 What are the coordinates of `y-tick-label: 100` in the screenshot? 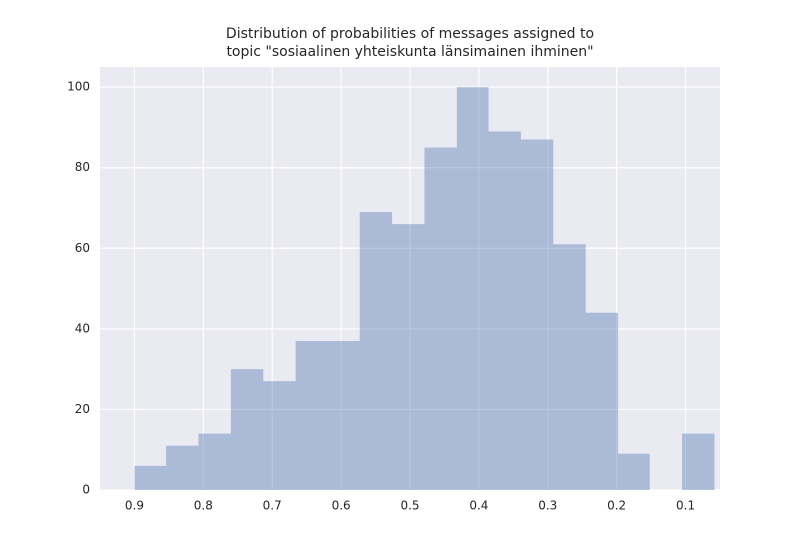 It's located at (78, 87).